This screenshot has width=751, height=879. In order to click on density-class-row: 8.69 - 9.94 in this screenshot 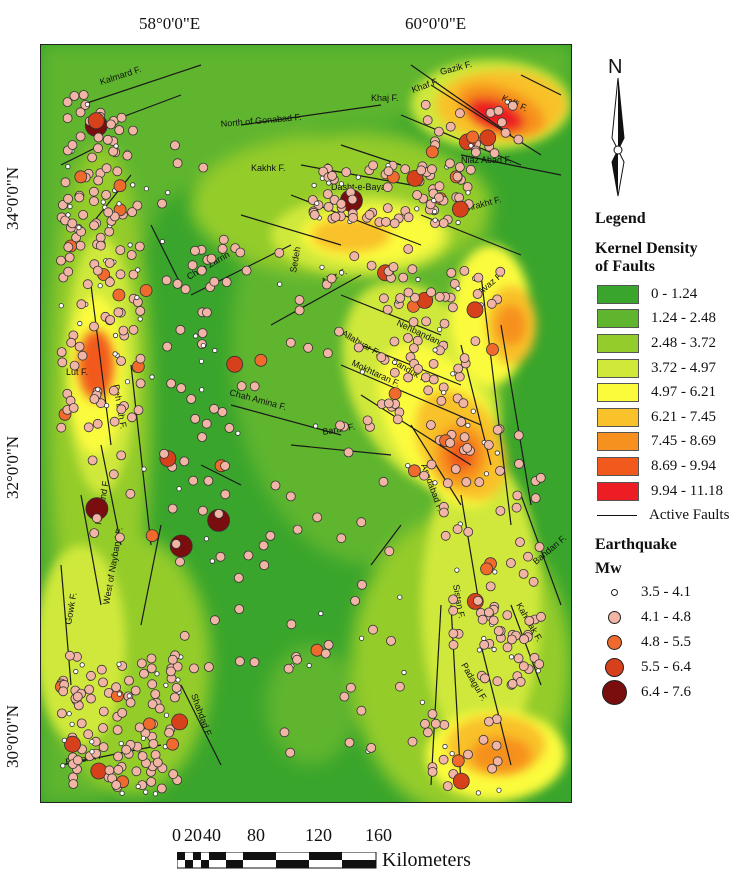, I will do `click(673, 466)`.